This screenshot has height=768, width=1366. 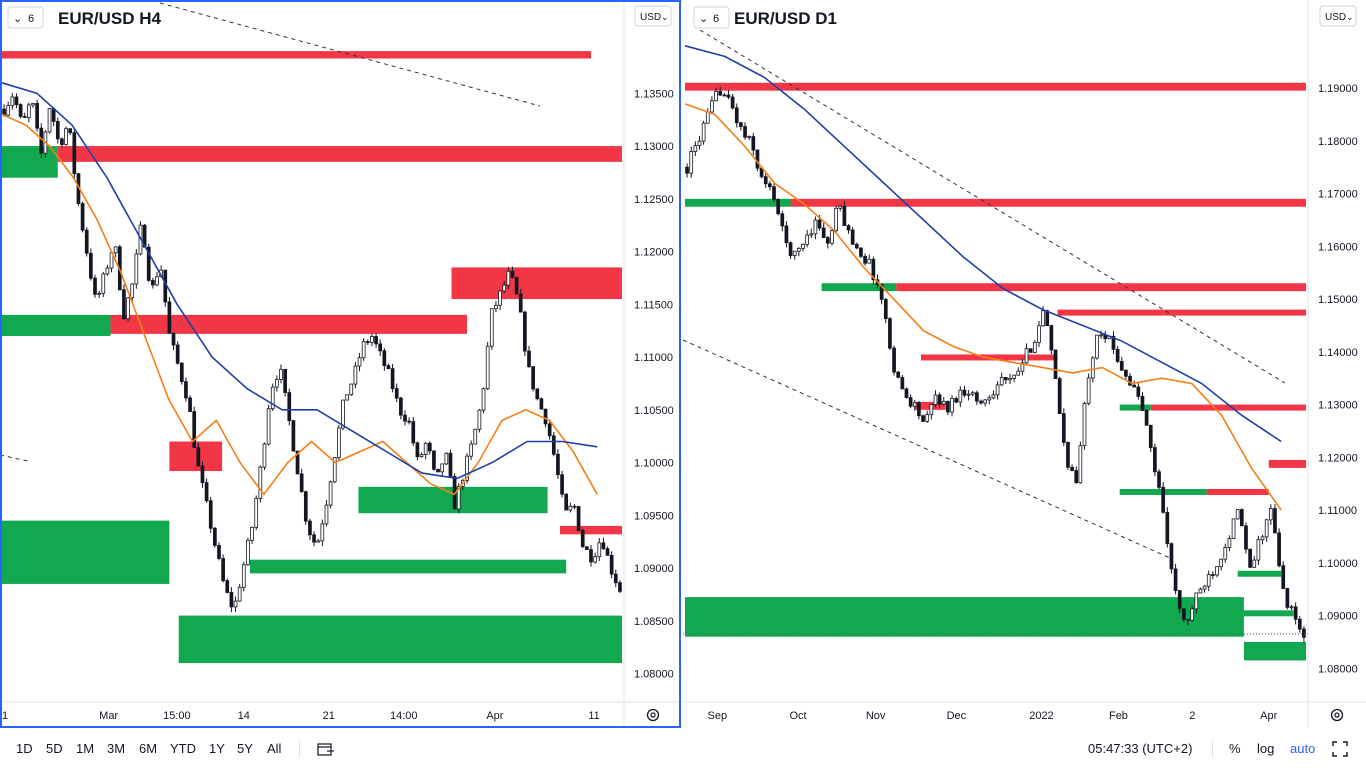 What do you see at coordinates (217, 748) in the screenshot?
I see `range-1y-button: 1Y` at bounding box center [217, 748].